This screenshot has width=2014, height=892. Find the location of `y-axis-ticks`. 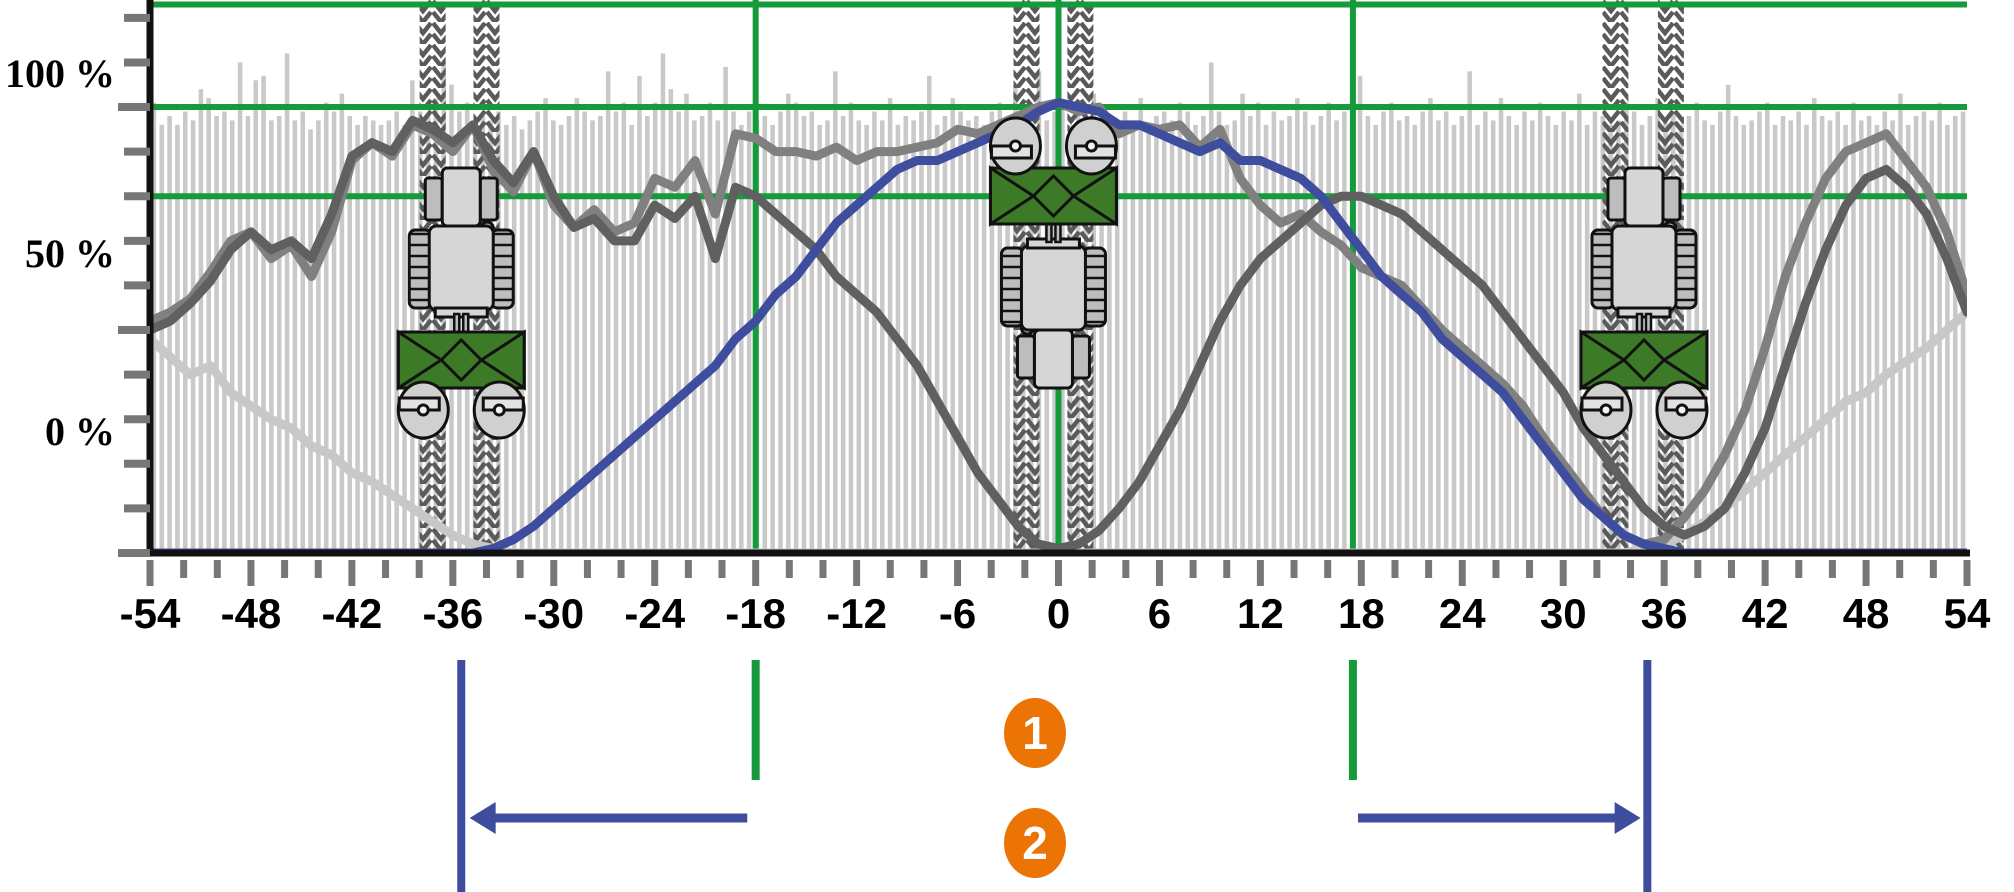

y-axis-ticks is located at coordinates (134, 285).